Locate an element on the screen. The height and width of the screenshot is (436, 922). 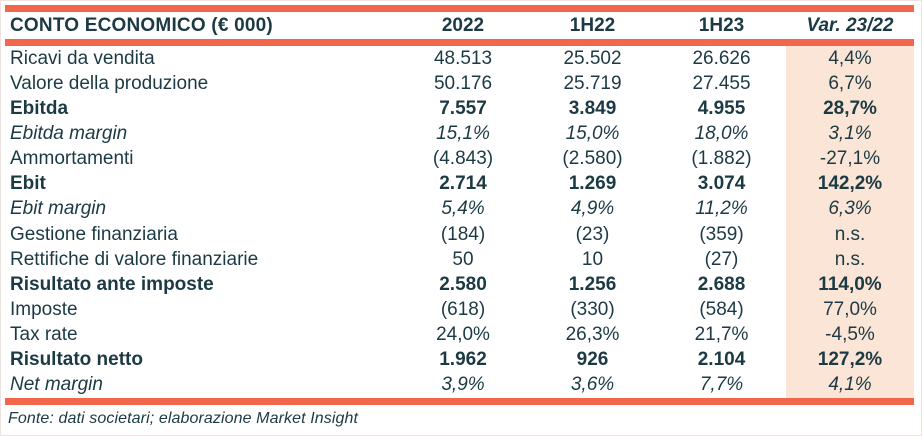
value-2022: 3,9% is located at coordinates (463, 385).